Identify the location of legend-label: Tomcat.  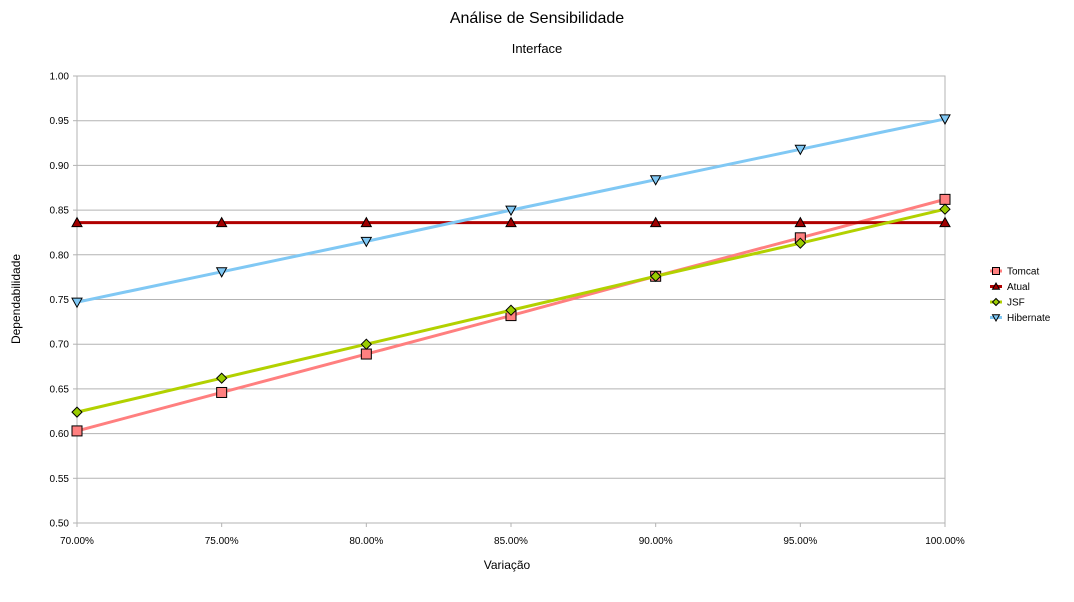
(1023, 272).